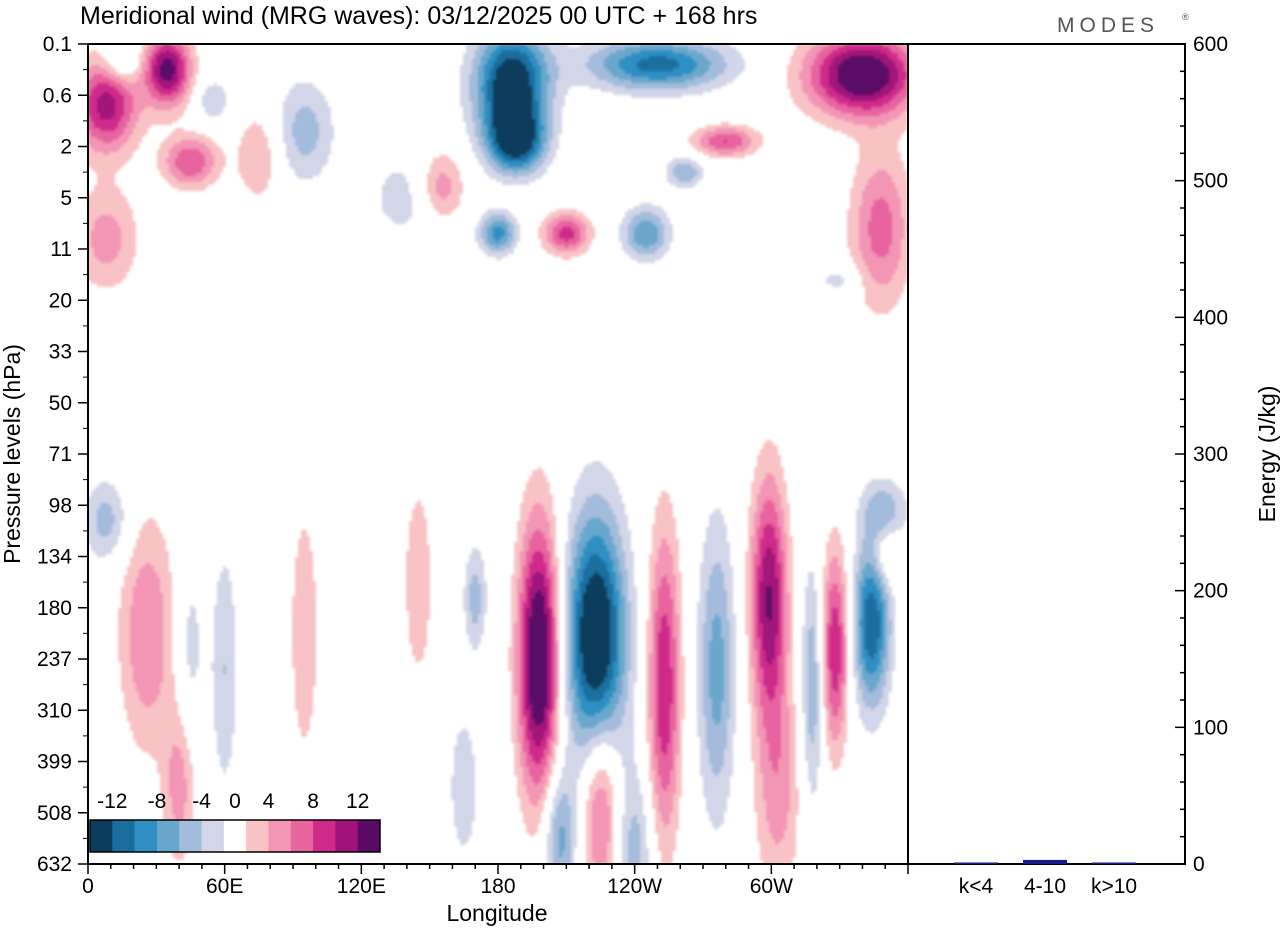 The width and height of the screenshot is (1280, 930). Describe the element at coordinates (1210, 44) in the screenshot. I see `energy-tick-label: 600` at that location.